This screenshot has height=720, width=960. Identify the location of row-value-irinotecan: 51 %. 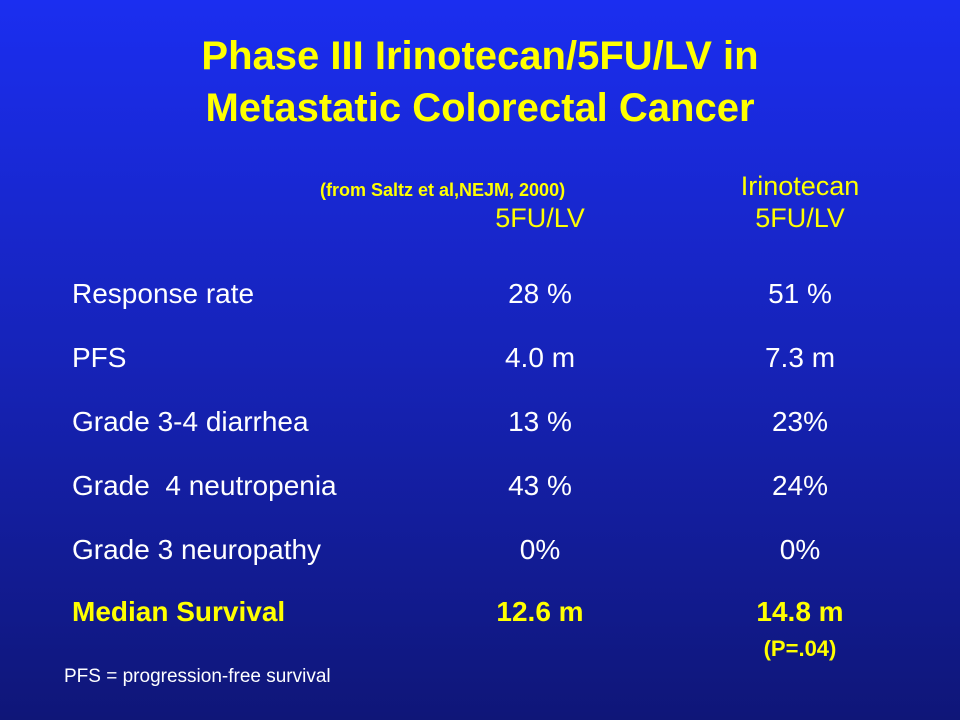
(800, 293).